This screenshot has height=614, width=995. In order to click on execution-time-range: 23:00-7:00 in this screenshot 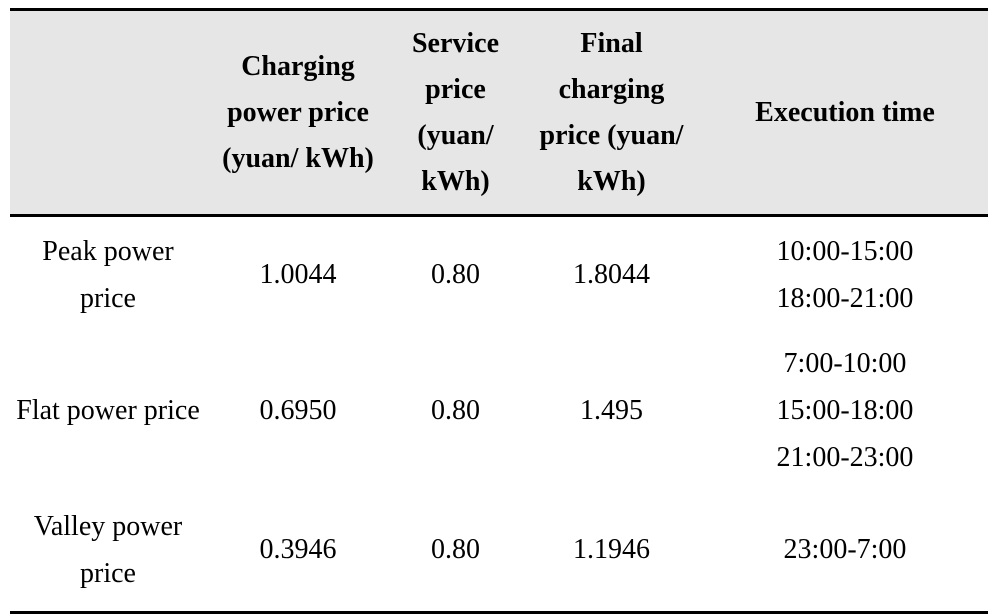, I will do `click(845, 550)`.